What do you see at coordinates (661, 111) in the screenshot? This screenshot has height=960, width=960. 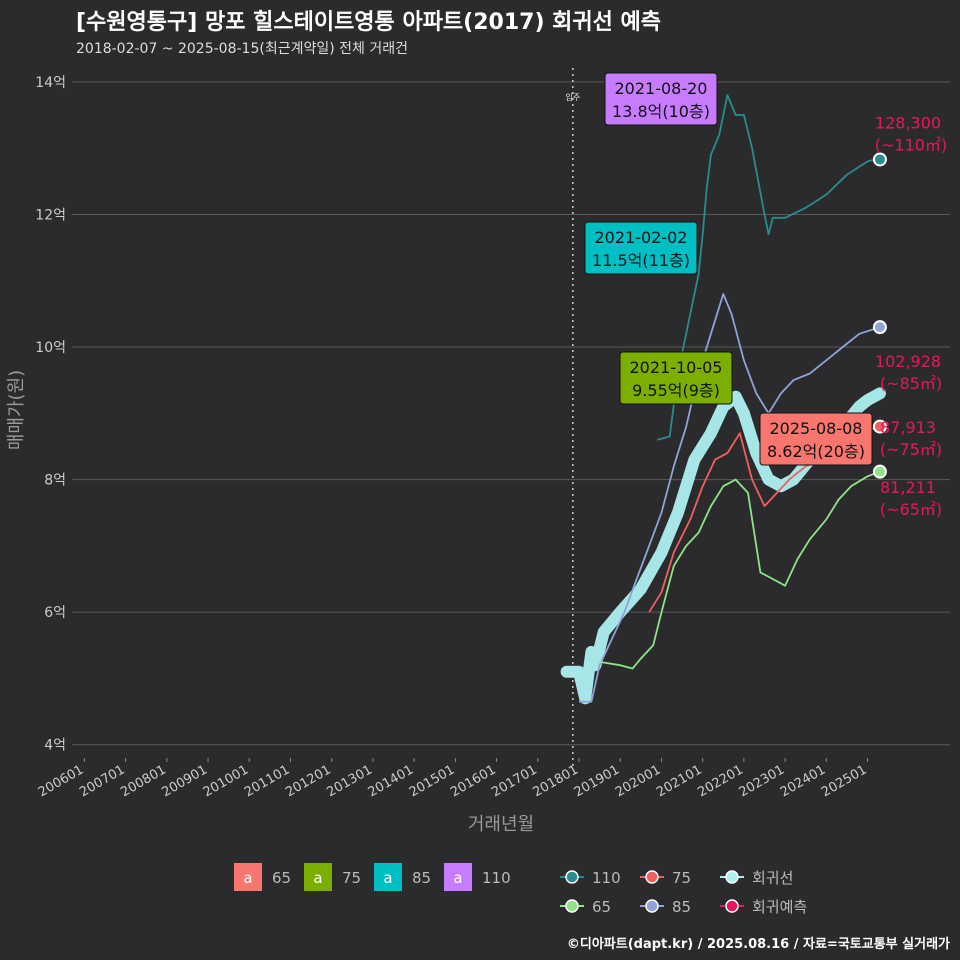 I see `callout-value: 13.8억(10층)` at bounding box center [661, 111].